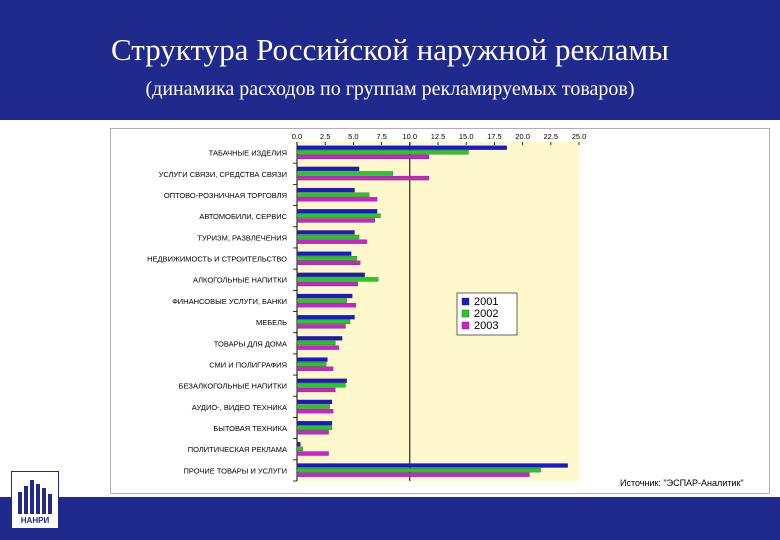  What do you see at coordinates (239, 407) in the screenshot?
I see `category-label: АУДИО-, ВИДЕО ТЕХНИКА` at bounding box center [239, 407].